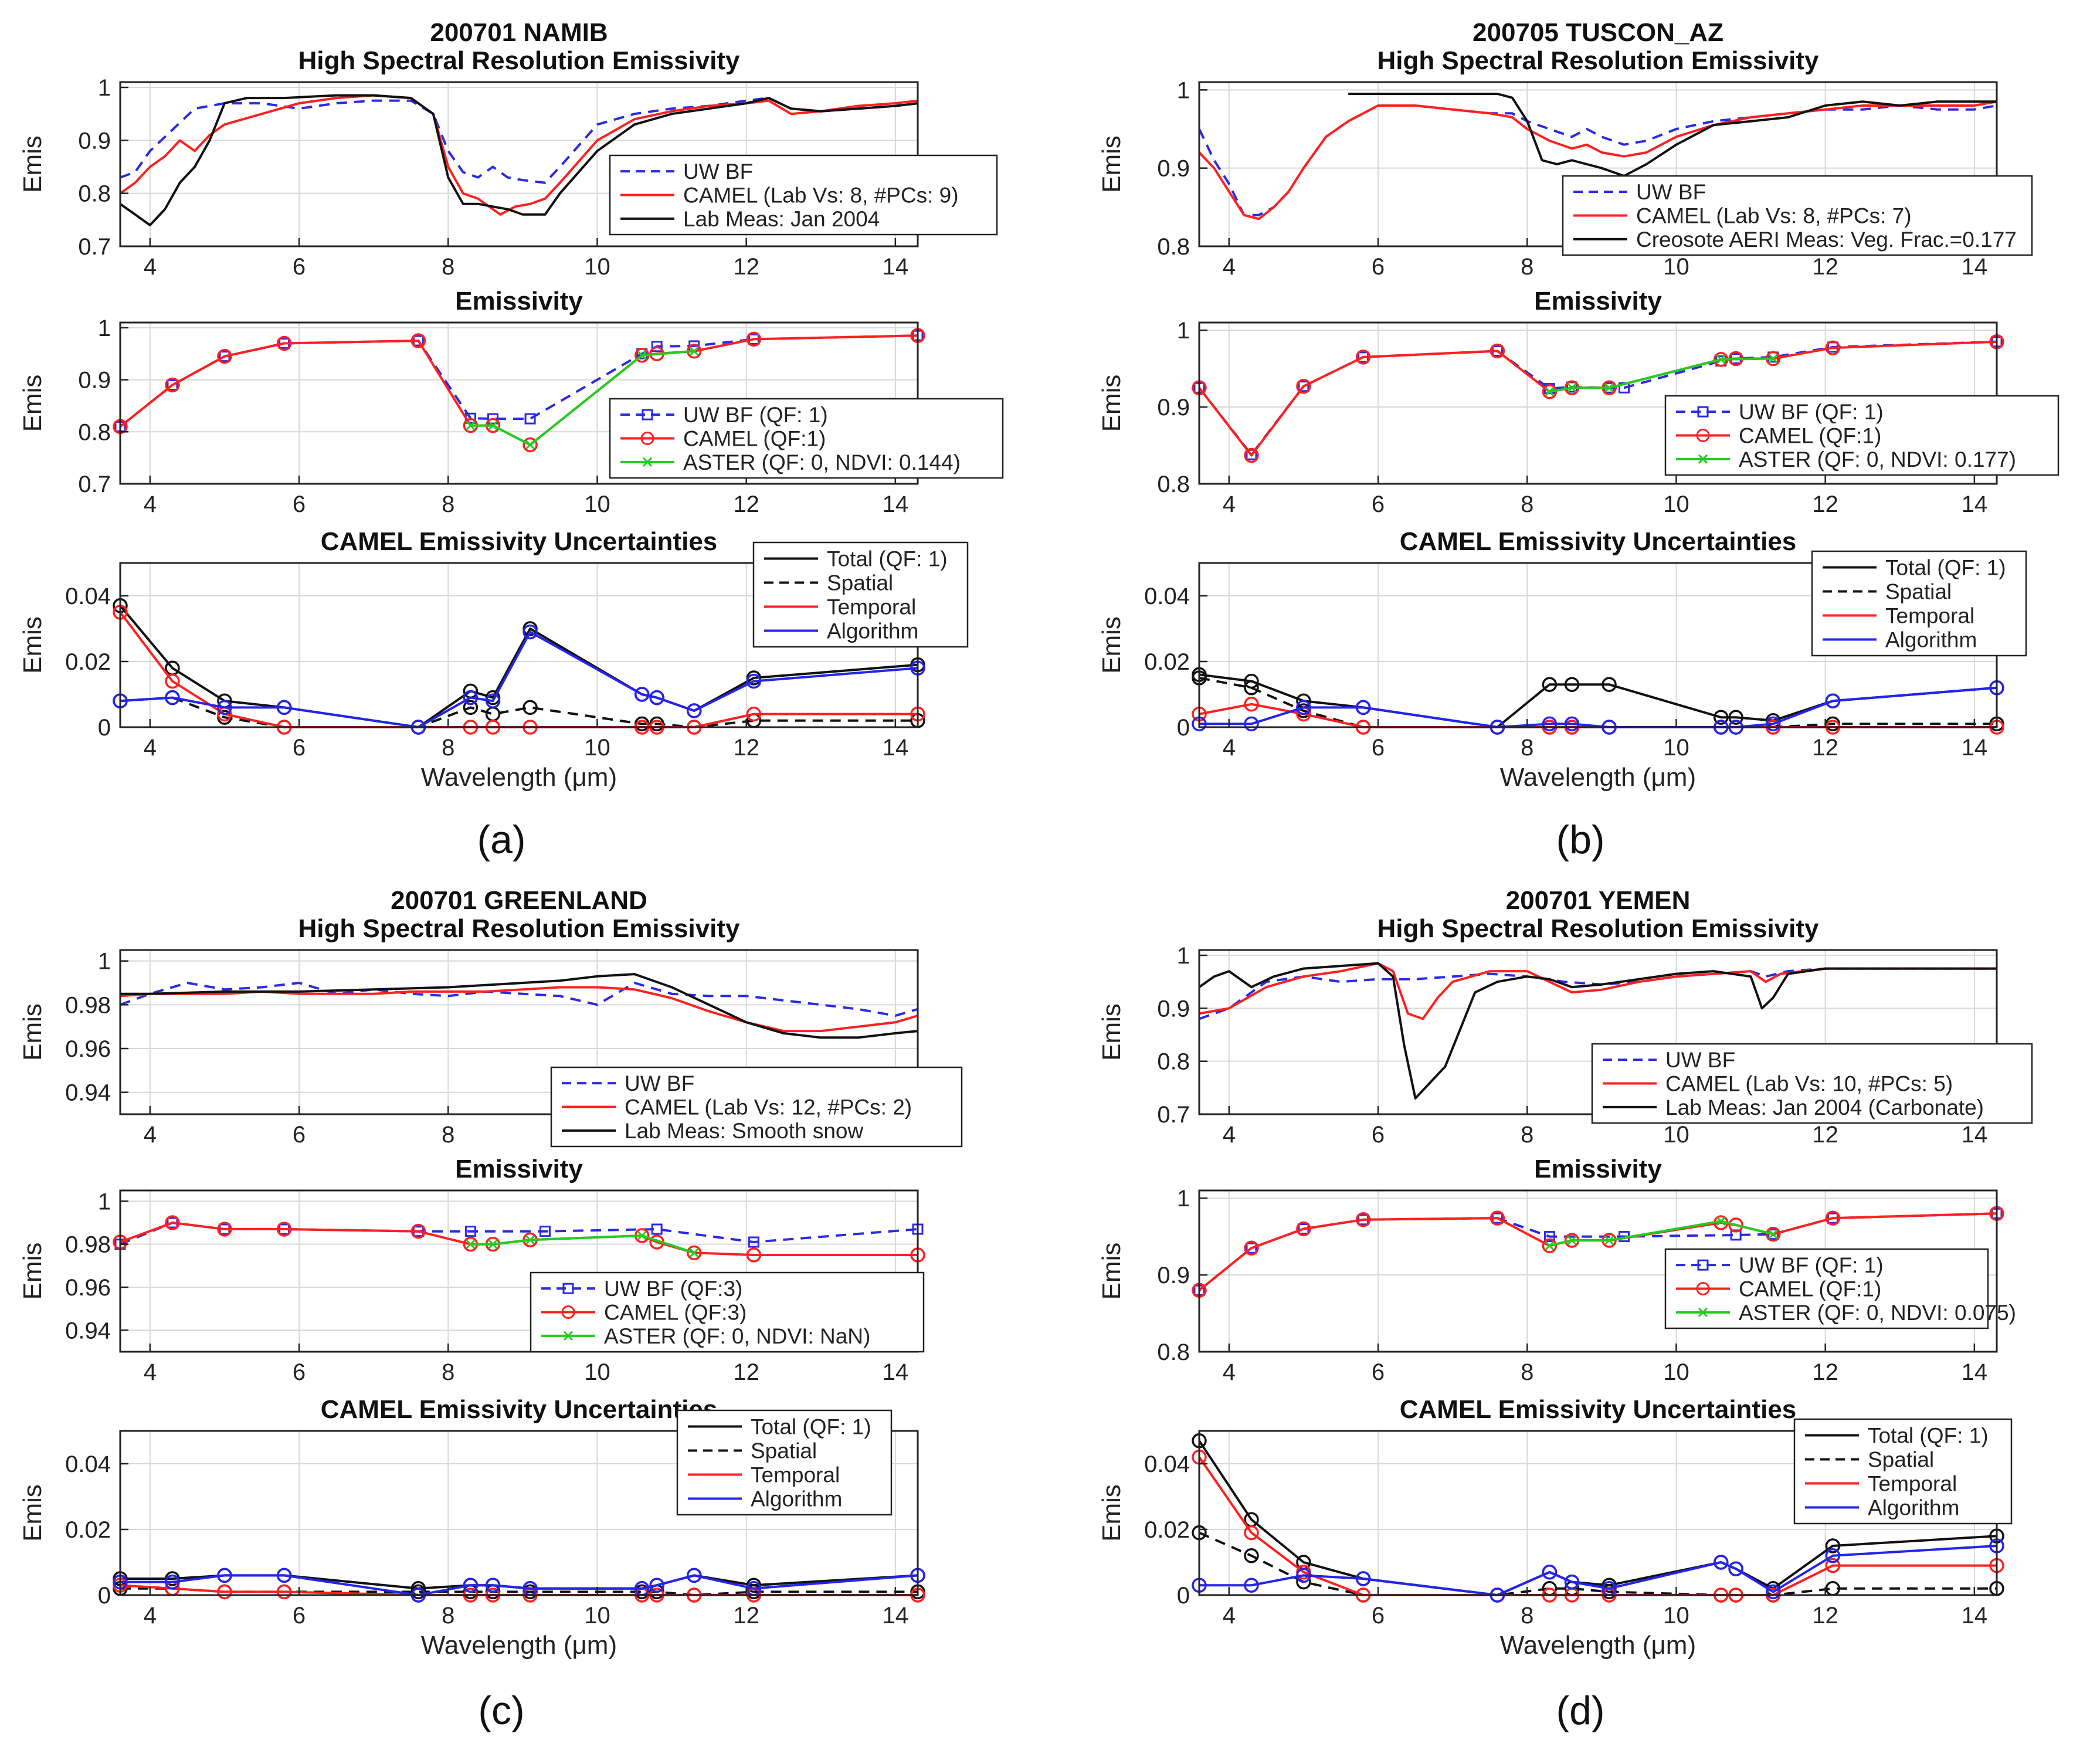 The width and height of the screenshot is (2090, 1764). I want to click on y-tick-label: 0.96, so click(88, 1049).